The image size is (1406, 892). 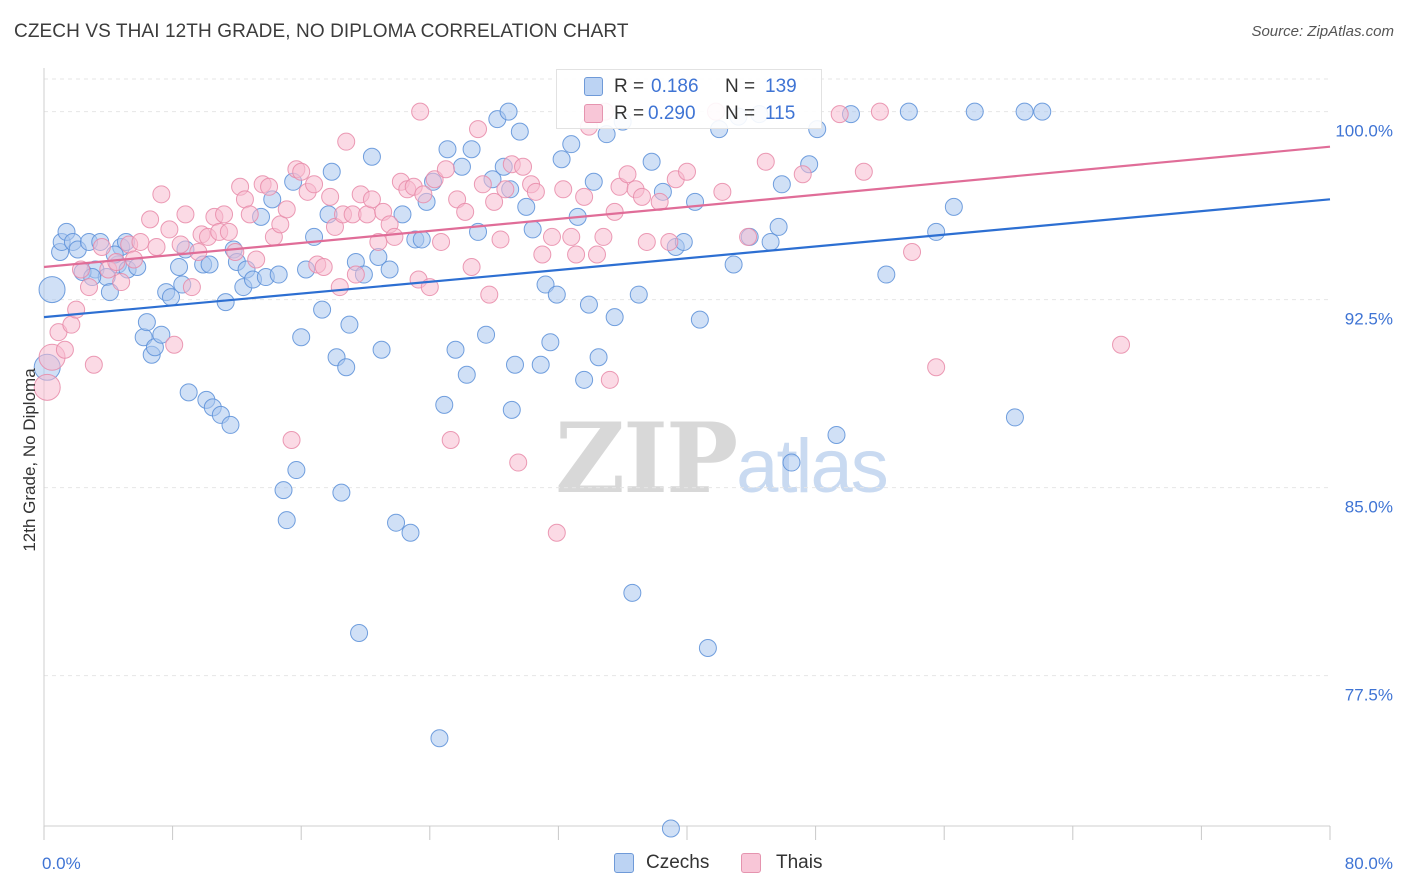 What do you see at coordinates (781, 86) in the screenshot?
I see `czechs-n-value: 139` at bounding box center [781, 86].